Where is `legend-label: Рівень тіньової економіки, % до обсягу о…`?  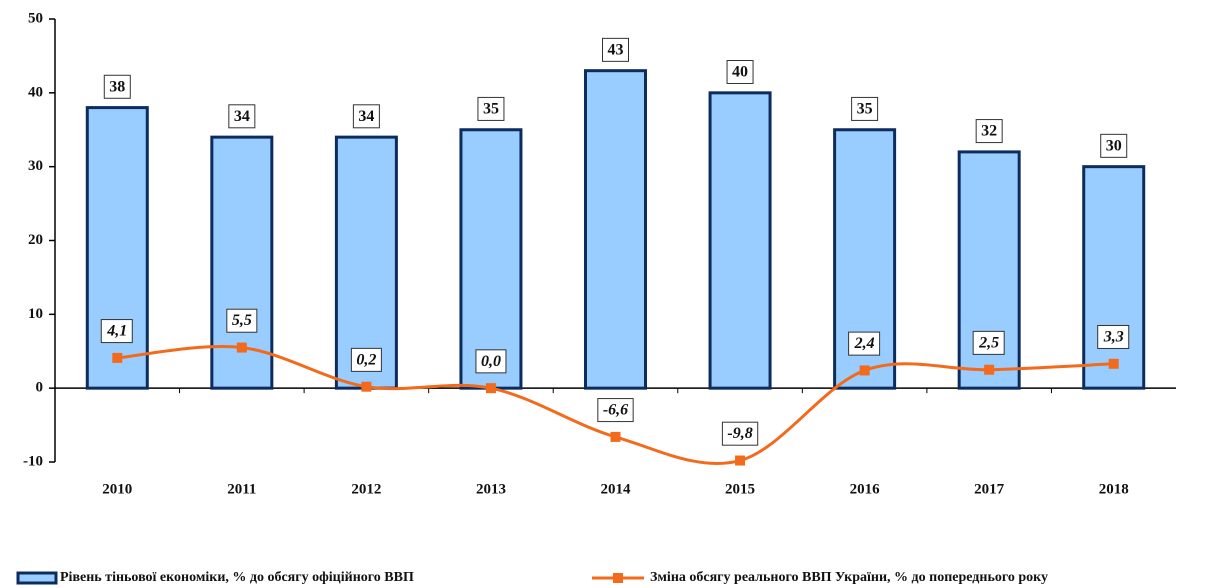
legend-label: Рівень тіньової економіки, % до обсягу о… is located at coordinates (237, 577).